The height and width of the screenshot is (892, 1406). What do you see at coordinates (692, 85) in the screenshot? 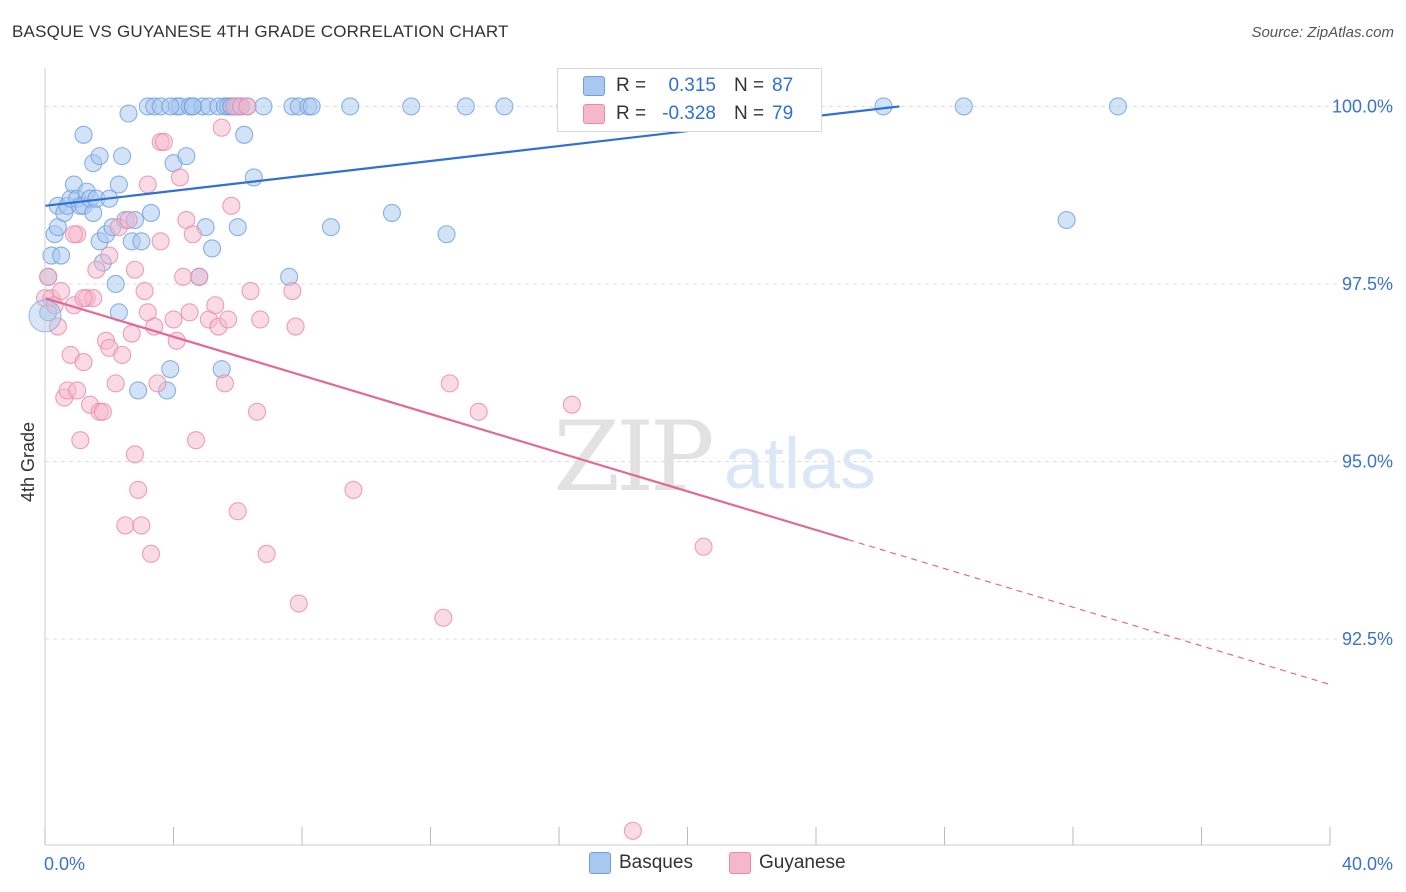
I see `legend-r-value: 0.315` at bounding box center [692, 85].